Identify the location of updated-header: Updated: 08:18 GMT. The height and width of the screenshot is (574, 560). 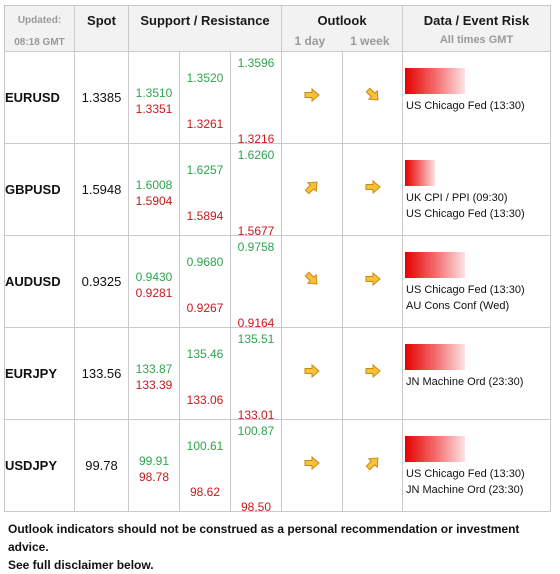
(39, 28).